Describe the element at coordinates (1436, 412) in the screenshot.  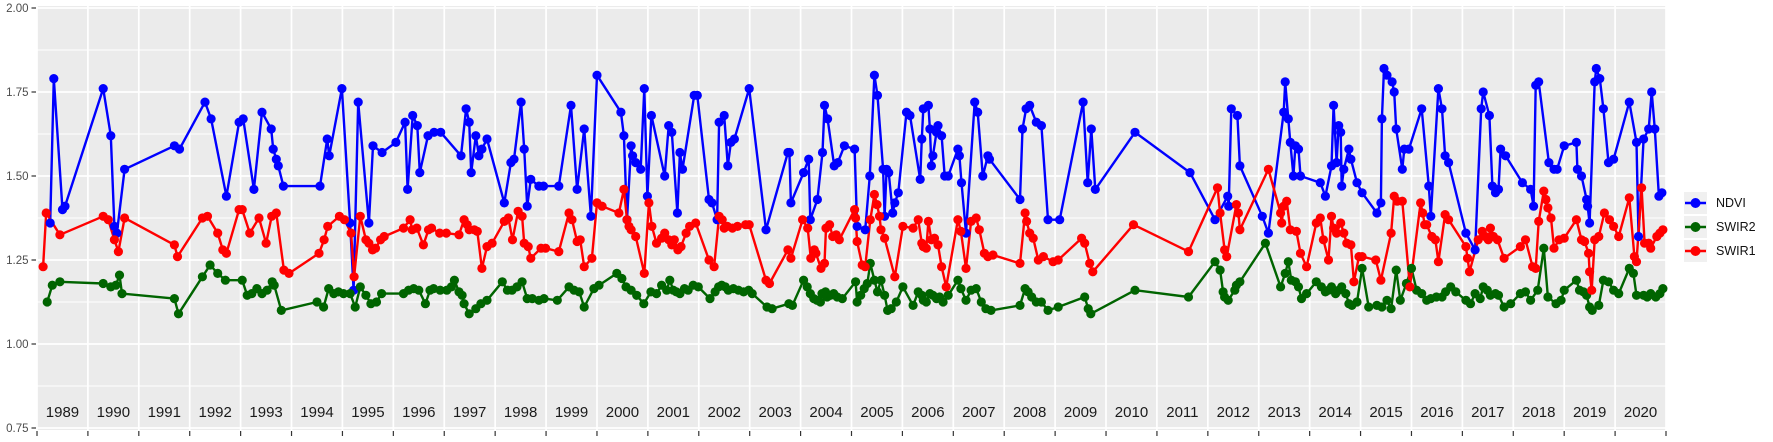
I see `x-year-label: 2016` at that location.